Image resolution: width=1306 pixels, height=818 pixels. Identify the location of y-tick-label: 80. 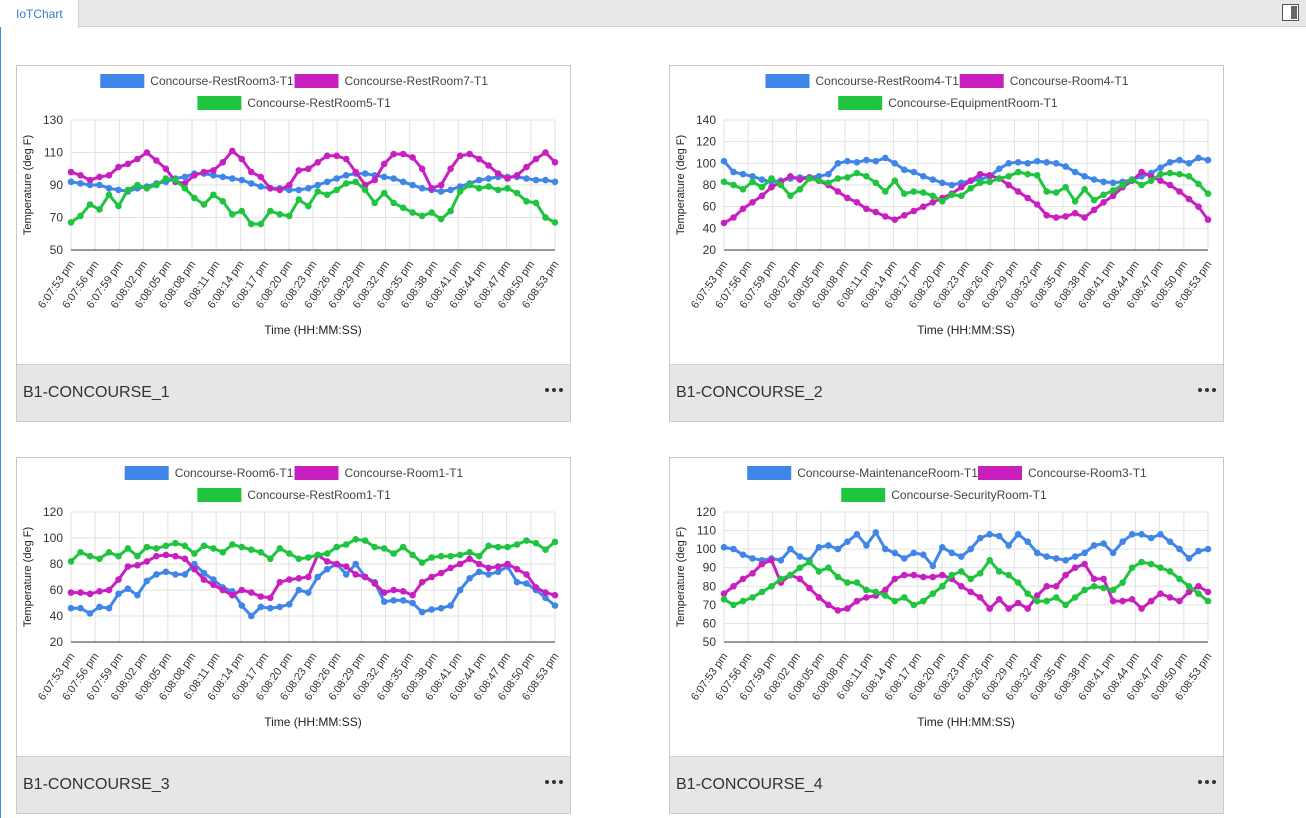
(710, 586).